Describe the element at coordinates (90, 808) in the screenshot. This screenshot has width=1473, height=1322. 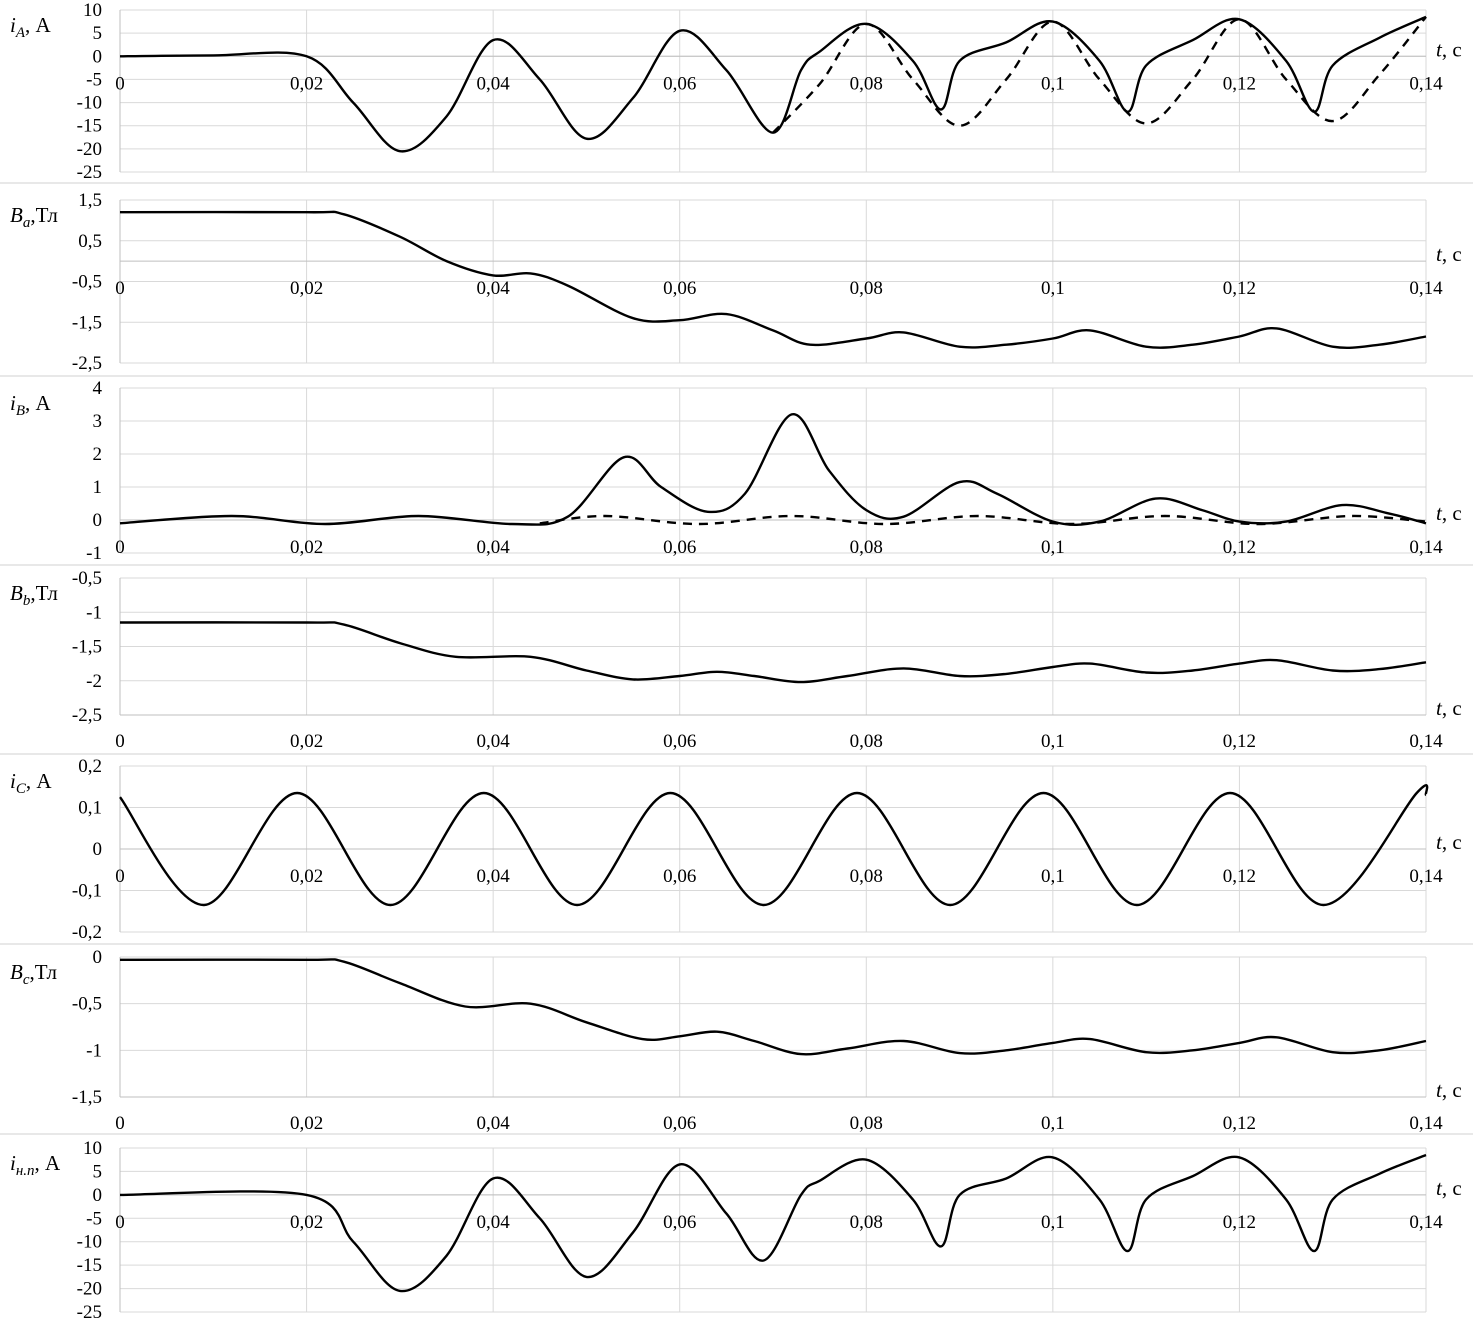
I see `y-tick-label: 0,1` at that location.